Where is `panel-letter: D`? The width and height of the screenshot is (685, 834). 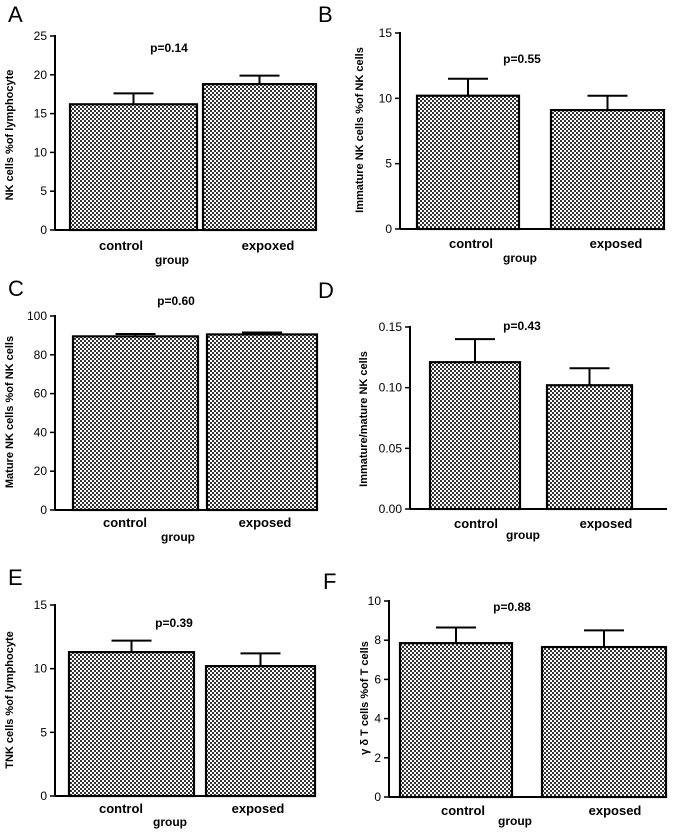
panel-letter: D is located at coordinates (326, 290).